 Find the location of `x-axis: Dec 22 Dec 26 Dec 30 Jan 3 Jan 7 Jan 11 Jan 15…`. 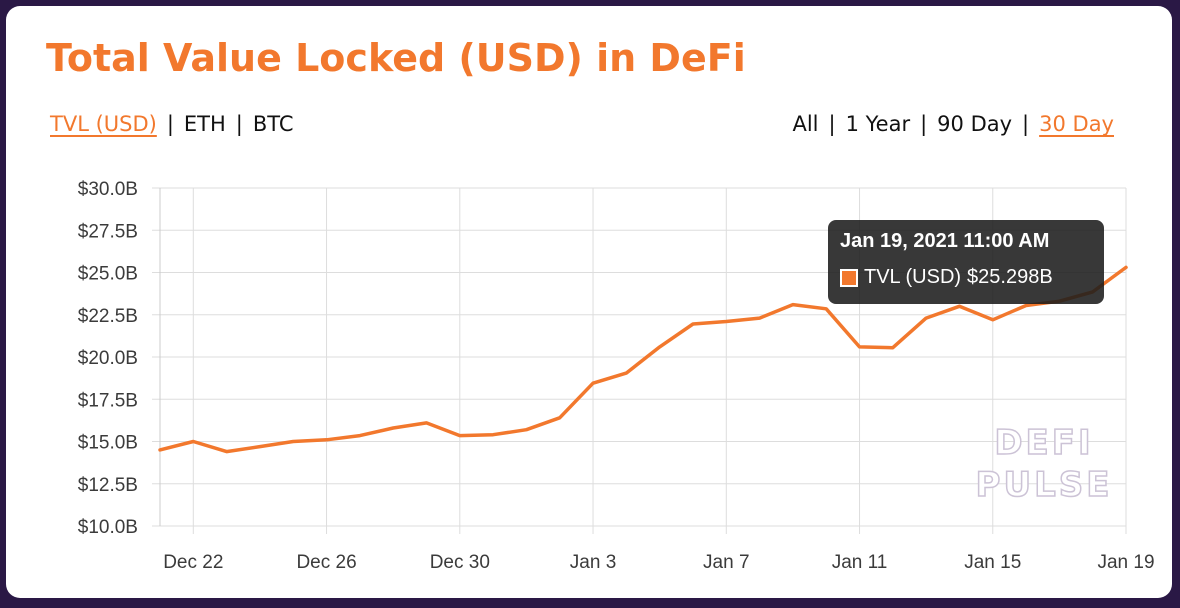

x-axis: Dec 22 Dec 26 Dec 30 Jan 3 Jan 7 Jan 11 Jan 15… is located at coordinates (658, 562).